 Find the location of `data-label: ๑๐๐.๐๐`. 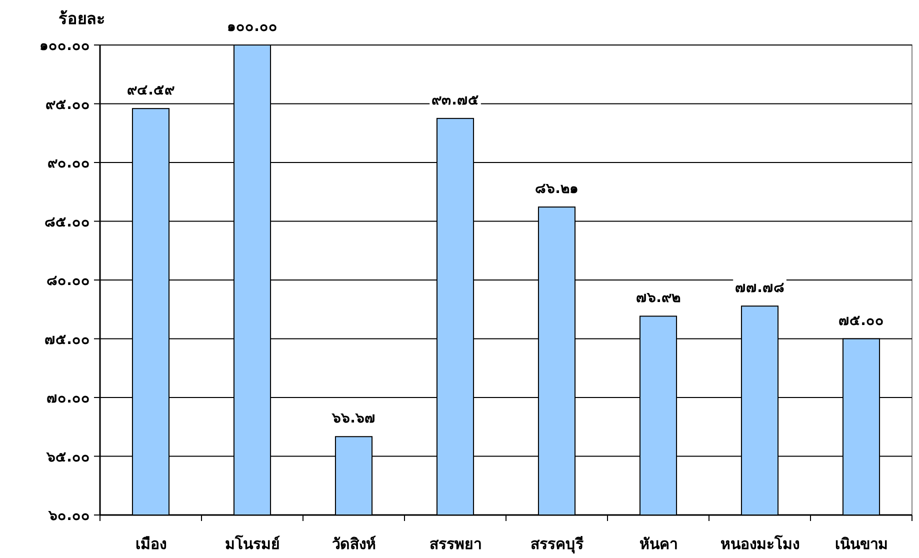

data-label: ๑๐๐.๐๐ is located at coordinates (252, 27).